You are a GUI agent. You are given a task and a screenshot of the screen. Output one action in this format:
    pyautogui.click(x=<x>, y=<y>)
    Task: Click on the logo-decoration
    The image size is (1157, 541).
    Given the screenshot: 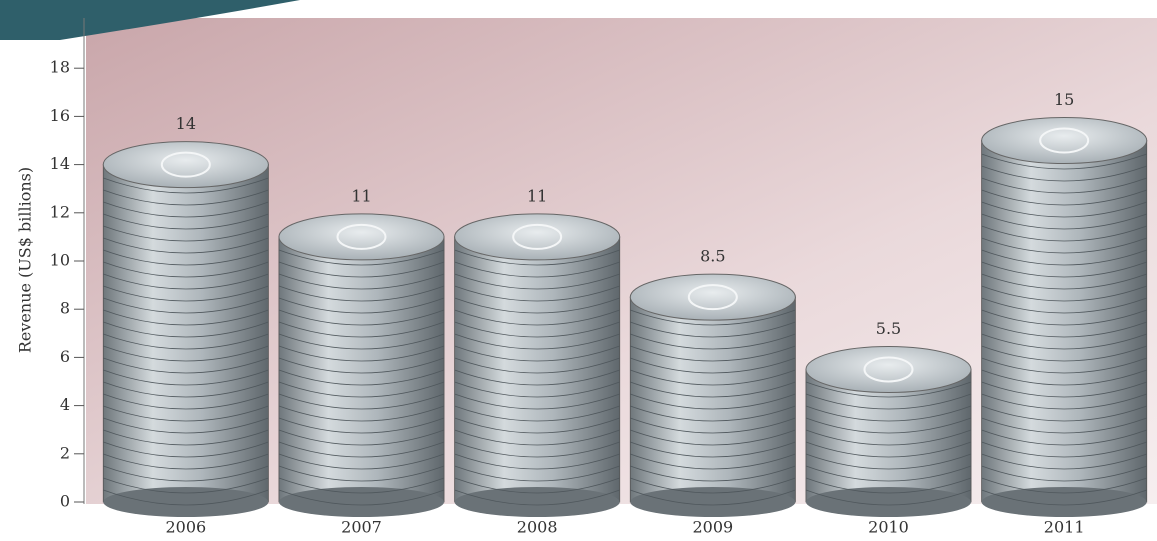 What is the action you would take?
    pyautogui.click(x=150, y=20)
    